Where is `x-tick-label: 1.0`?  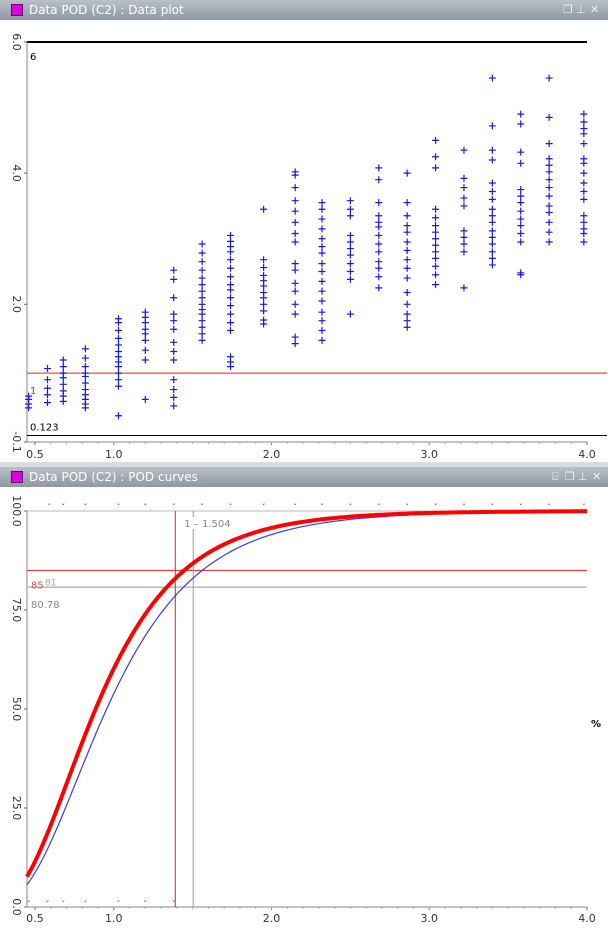
x-tick-label: 1.0 is located at coordinates (114, 454).